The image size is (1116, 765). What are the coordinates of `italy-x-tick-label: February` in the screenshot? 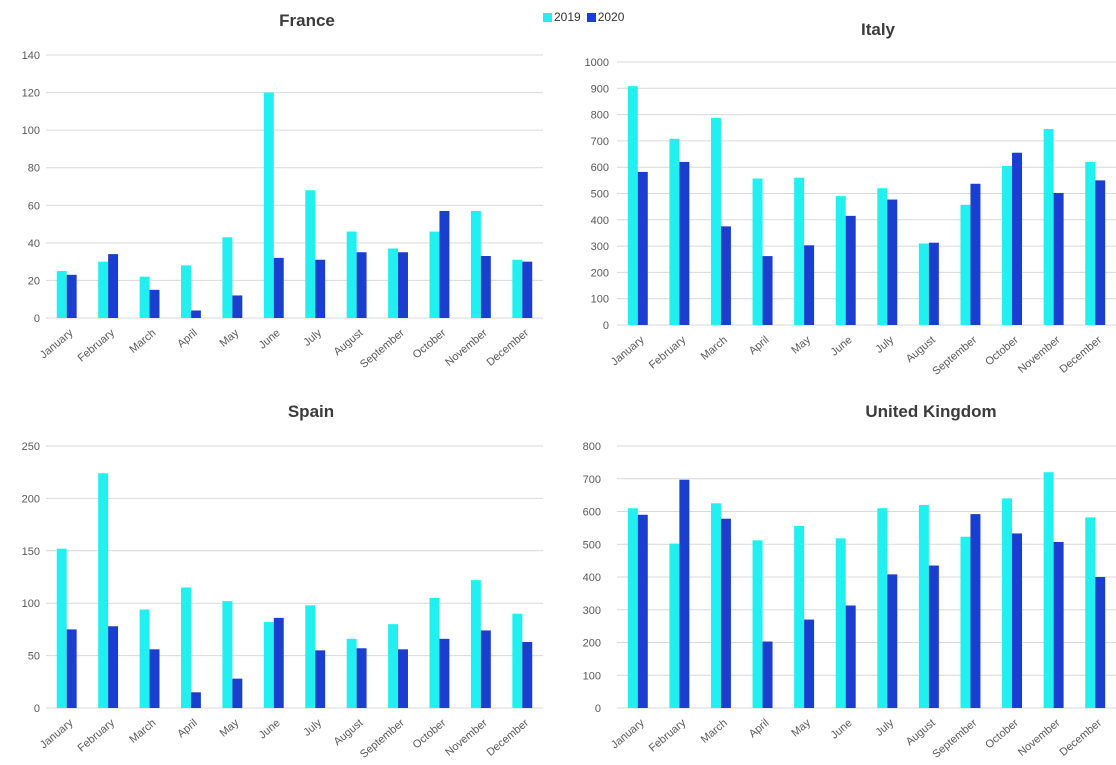 It's located at (668, 353).